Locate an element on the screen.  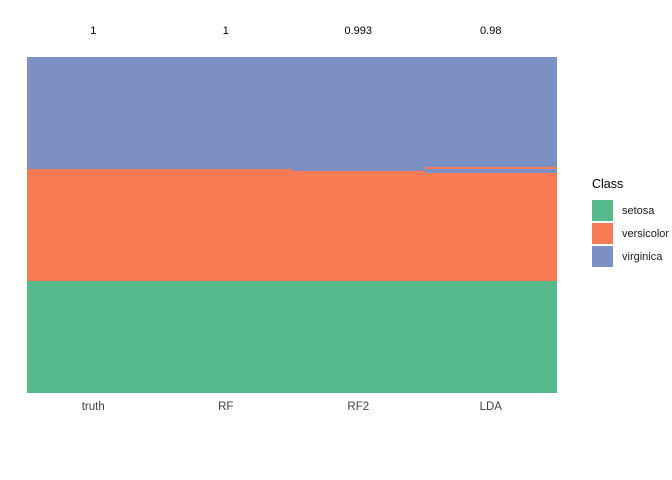
legend-item-virginica: virginica is located at coordinates (630, 256).